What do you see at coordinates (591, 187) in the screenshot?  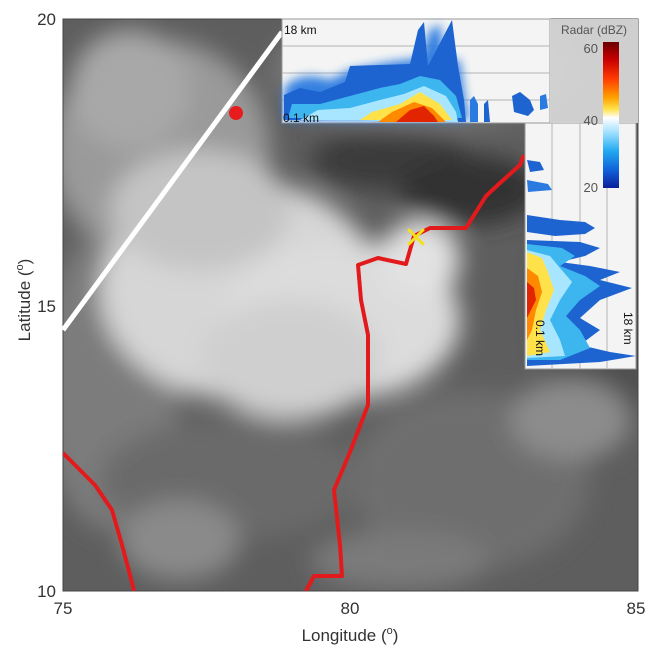 I see `colorbar-tick-20: 20` at bounding box center [591, 187].